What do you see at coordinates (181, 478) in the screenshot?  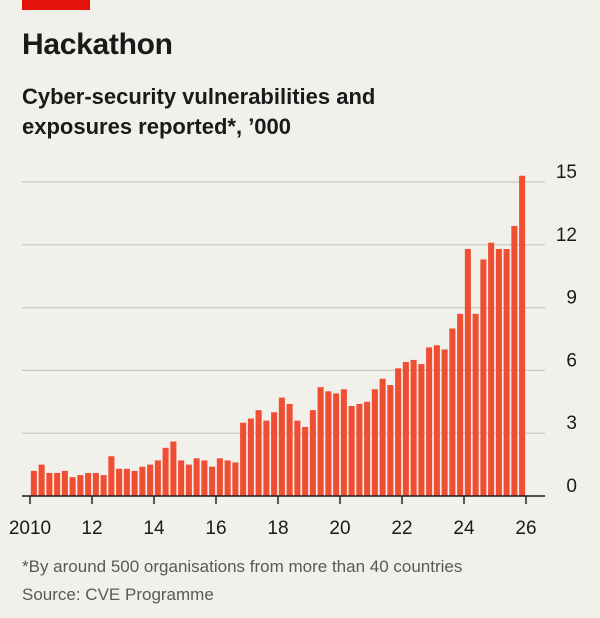 I see `bar: 2014 Q4: 1.7` at bounding box center [181, 478].